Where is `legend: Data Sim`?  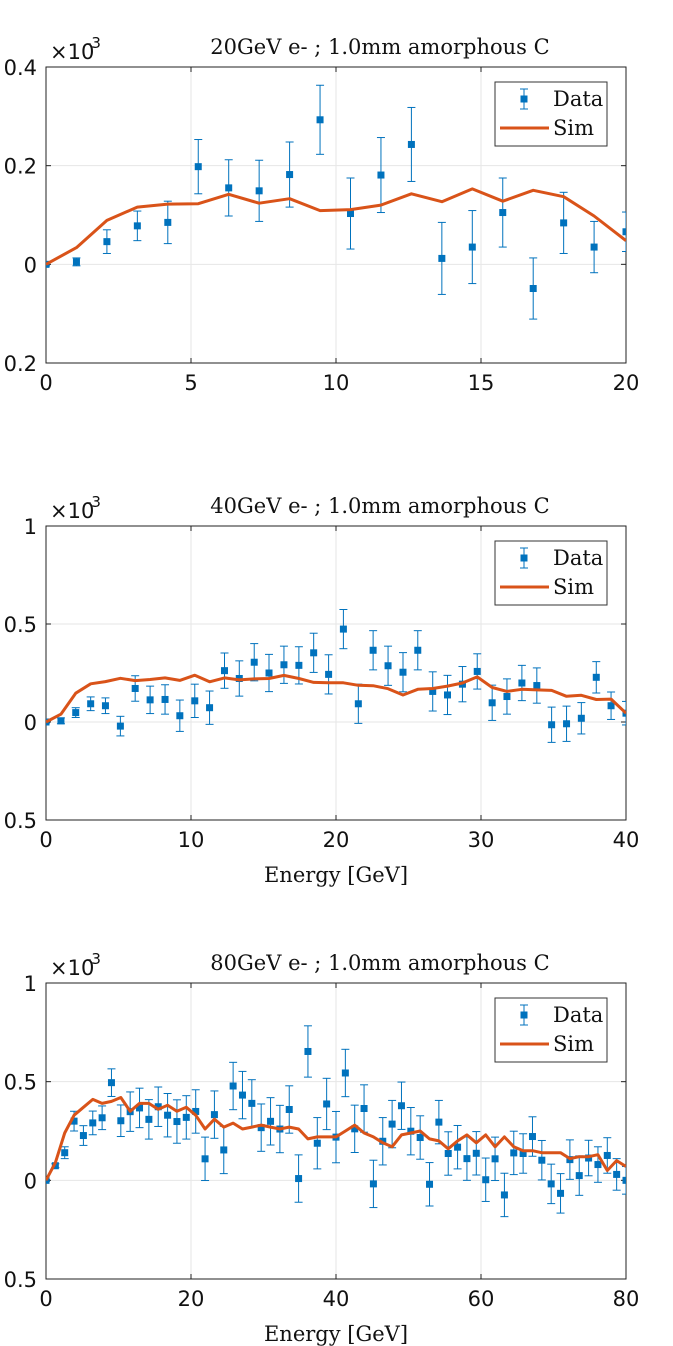 legend: Data Sim is located at coordinates (551, 573).